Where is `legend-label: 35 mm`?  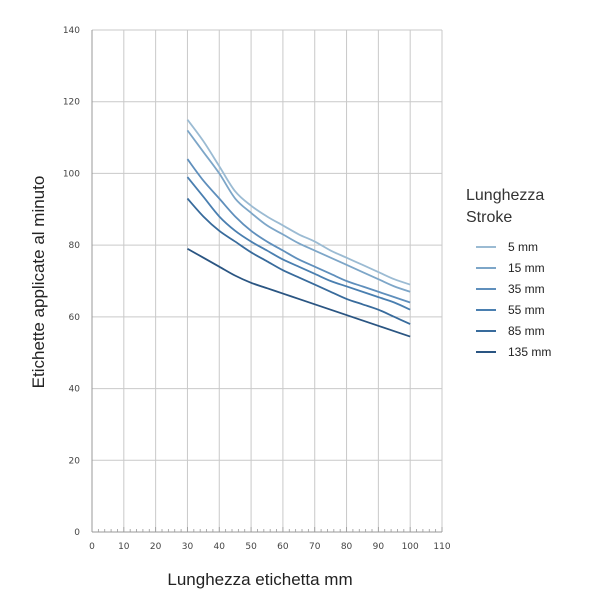
legend-label: 35 mm is located at coordinates (526, 289).